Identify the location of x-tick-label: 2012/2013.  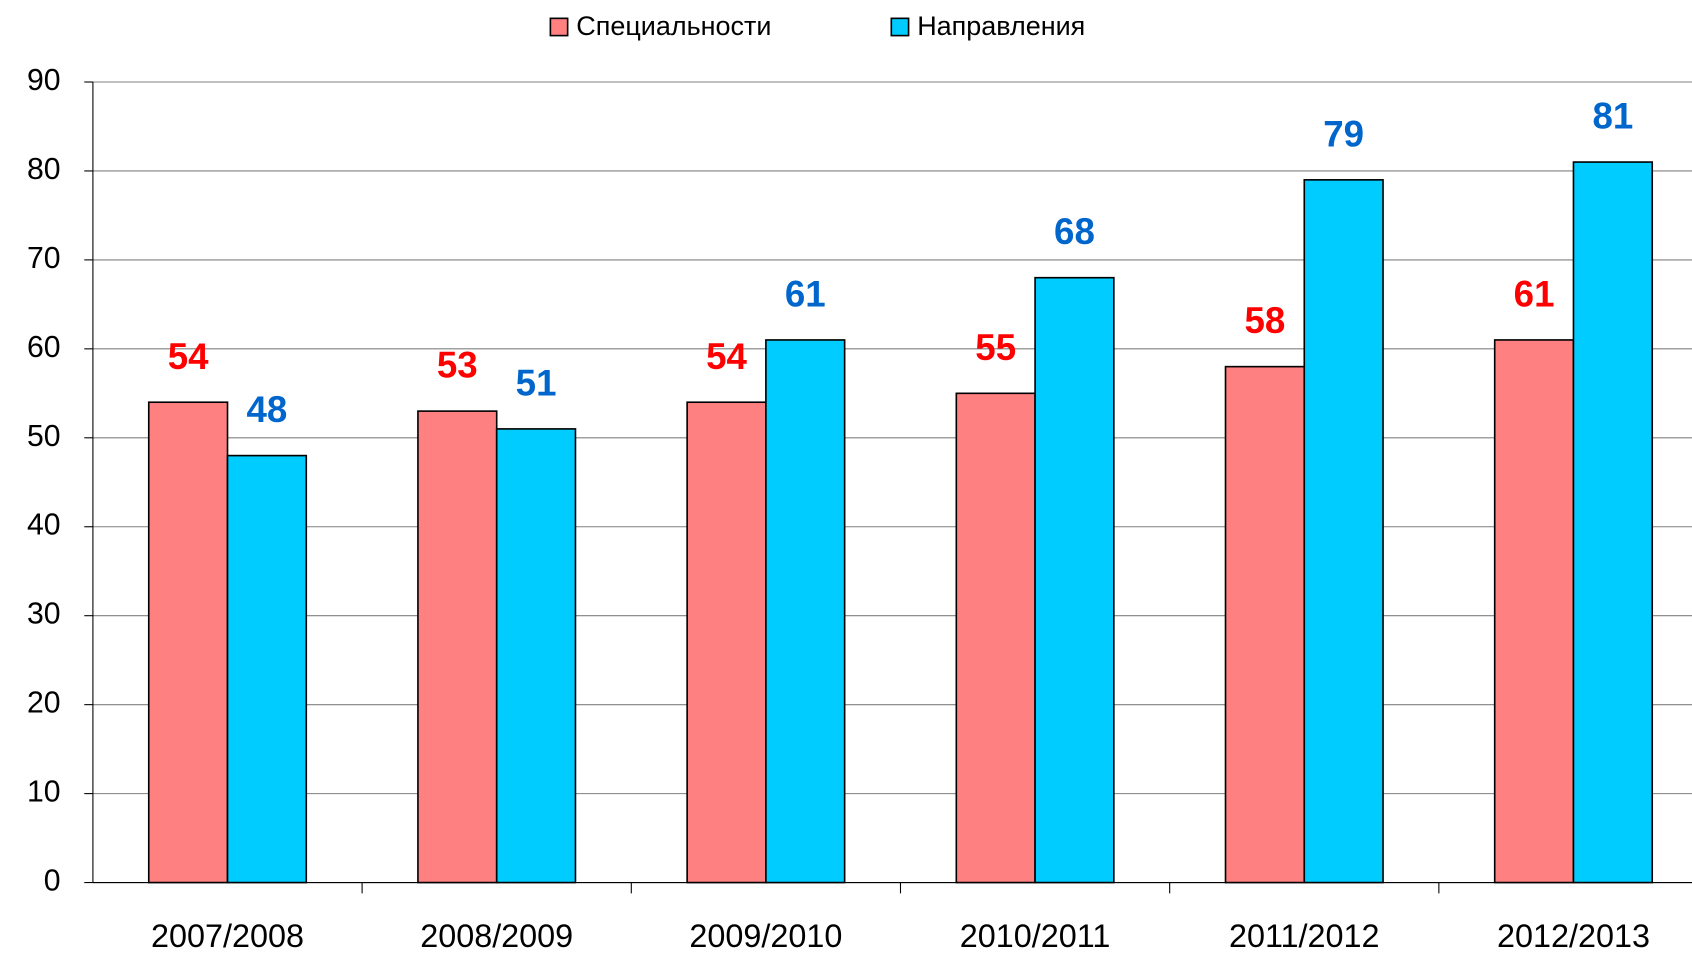
(1573, 936).